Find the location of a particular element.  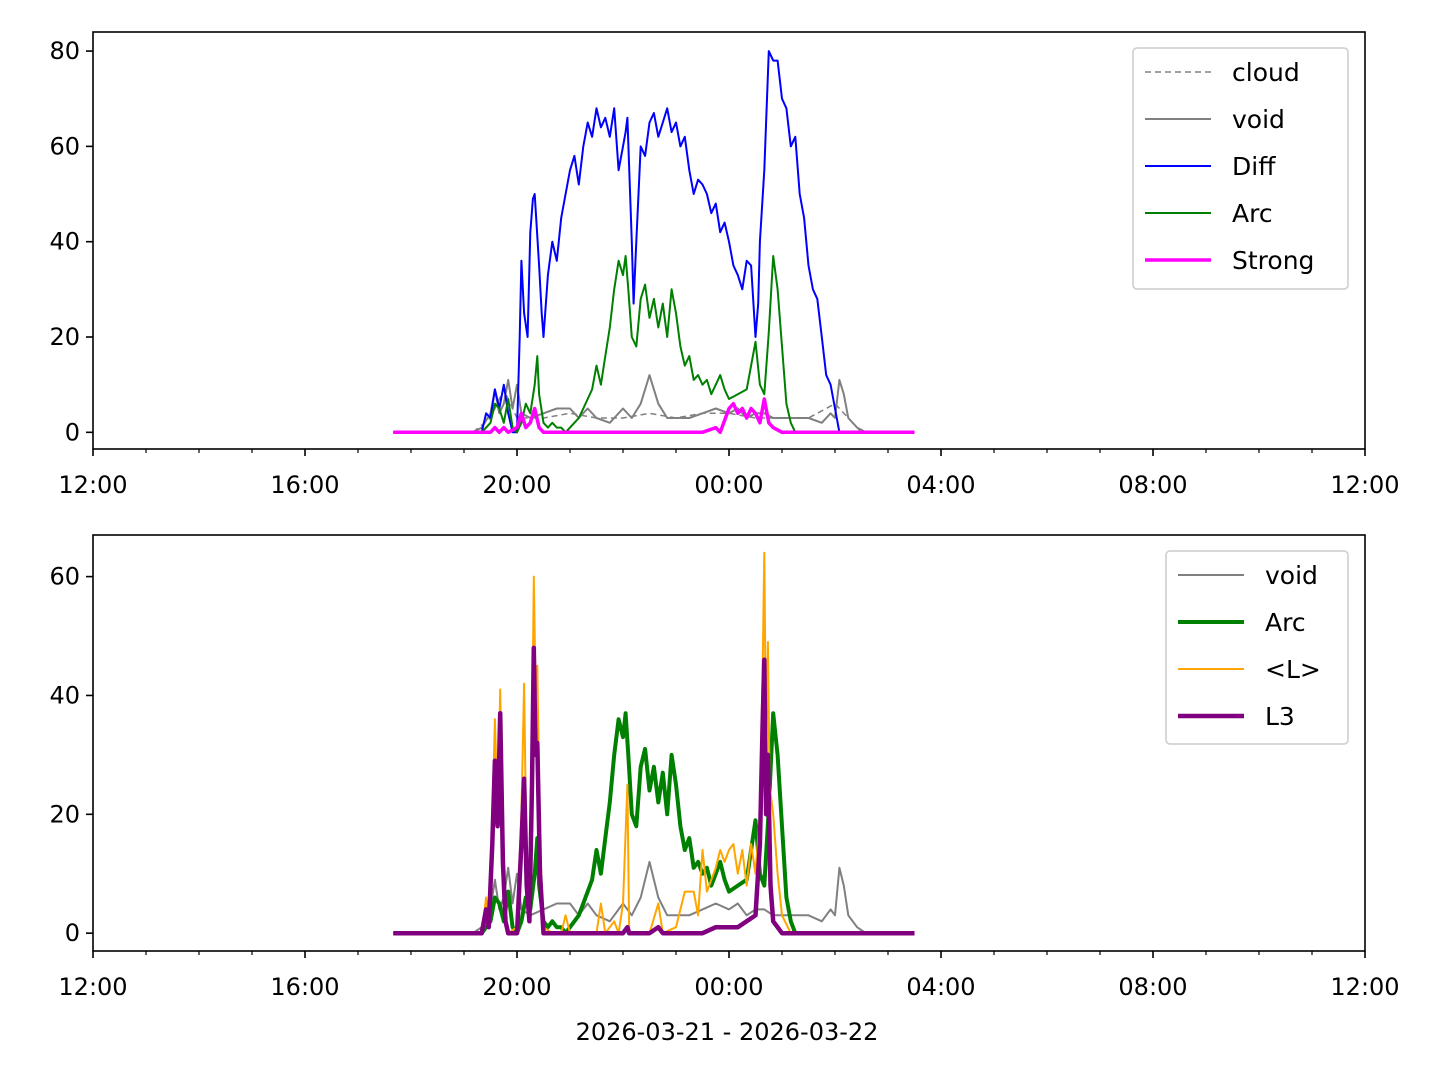

legend-label: Strong is located at coordinates (1273, 260).